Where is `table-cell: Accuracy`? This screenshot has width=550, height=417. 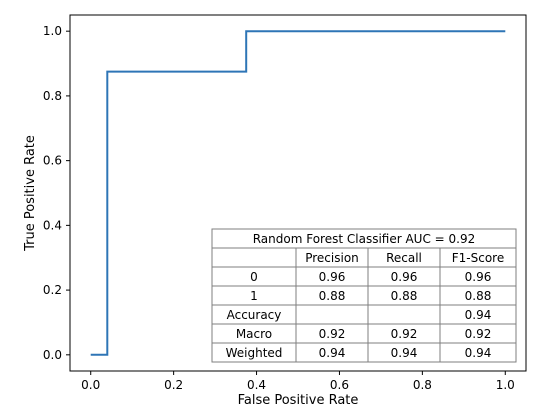
table-cell: Accuracy is located at coordinates (254, 315).